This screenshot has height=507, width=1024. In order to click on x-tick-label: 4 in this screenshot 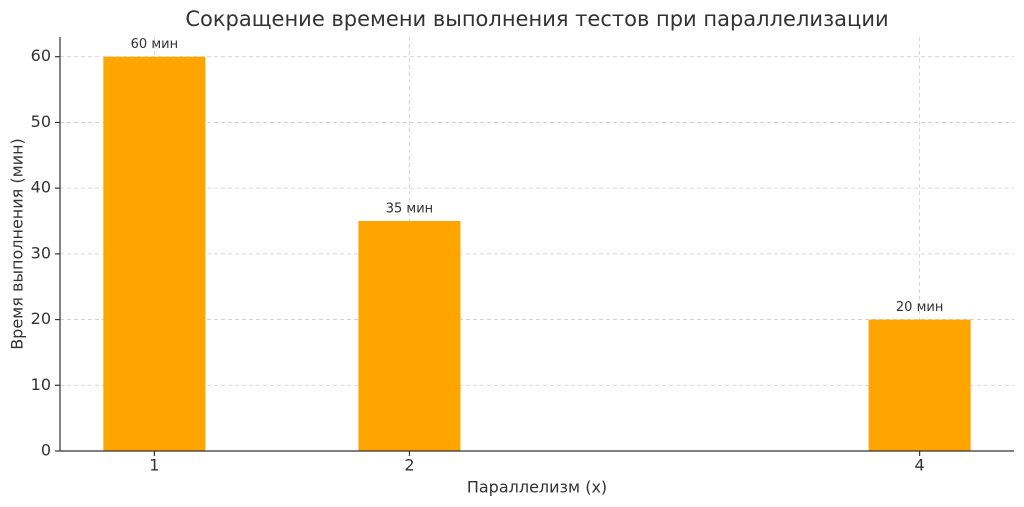, I will do `click(920, 465)`.